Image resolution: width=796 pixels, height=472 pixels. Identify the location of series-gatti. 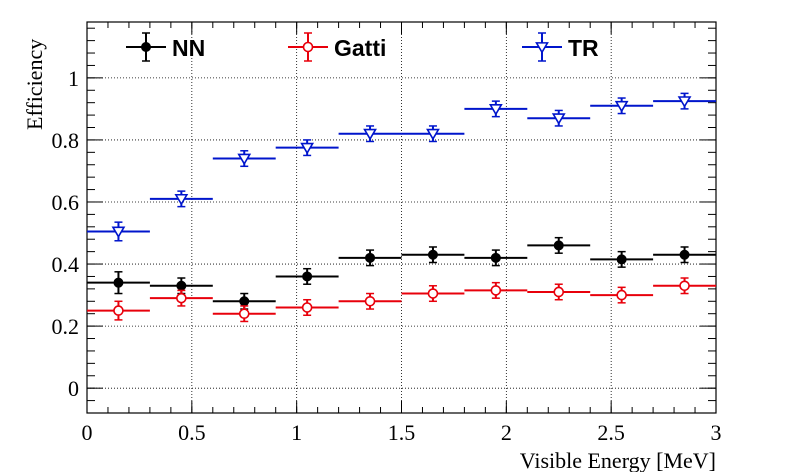
(401, 300).